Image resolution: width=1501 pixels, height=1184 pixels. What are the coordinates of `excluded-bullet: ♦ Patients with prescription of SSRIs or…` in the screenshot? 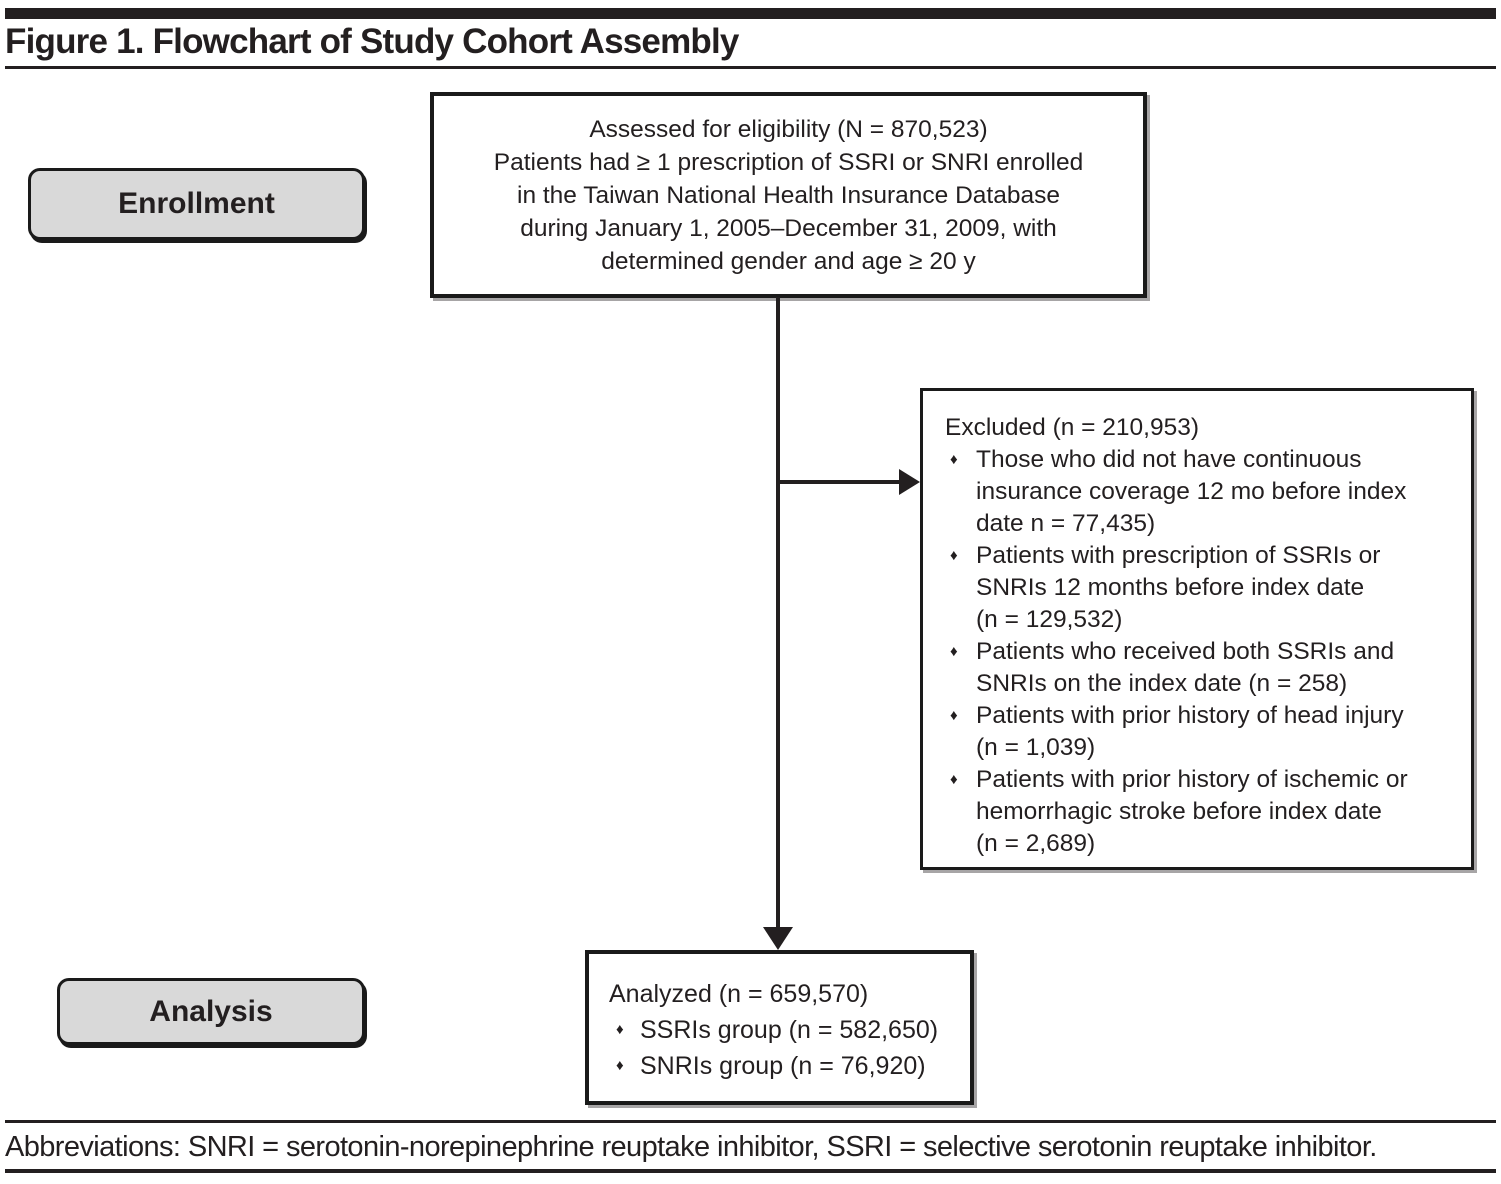 It's located at (1201, 588).